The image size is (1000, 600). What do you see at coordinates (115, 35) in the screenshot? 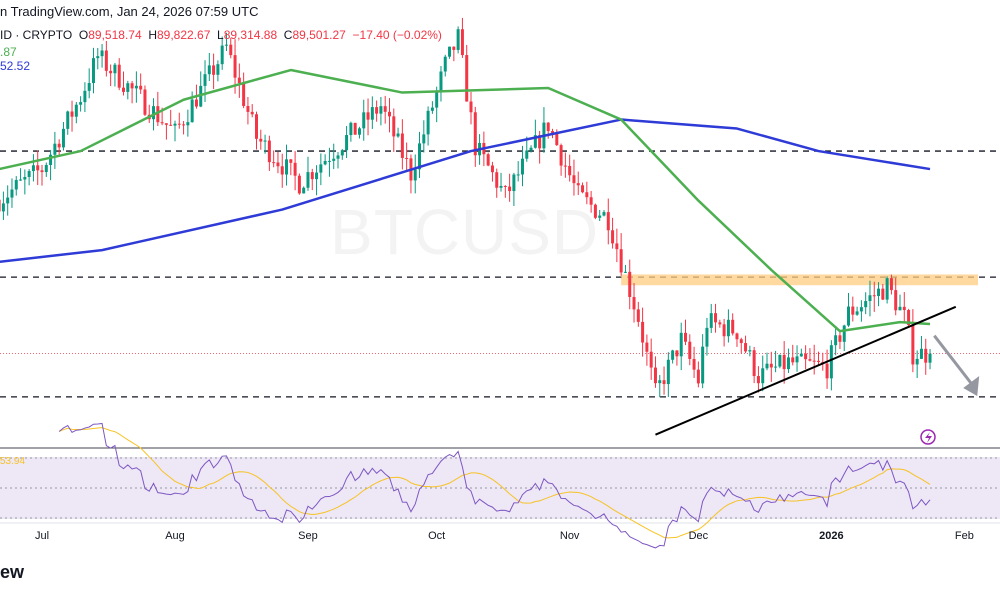
I see `open-value: 89,518.74` at bounding box center [115, 35].